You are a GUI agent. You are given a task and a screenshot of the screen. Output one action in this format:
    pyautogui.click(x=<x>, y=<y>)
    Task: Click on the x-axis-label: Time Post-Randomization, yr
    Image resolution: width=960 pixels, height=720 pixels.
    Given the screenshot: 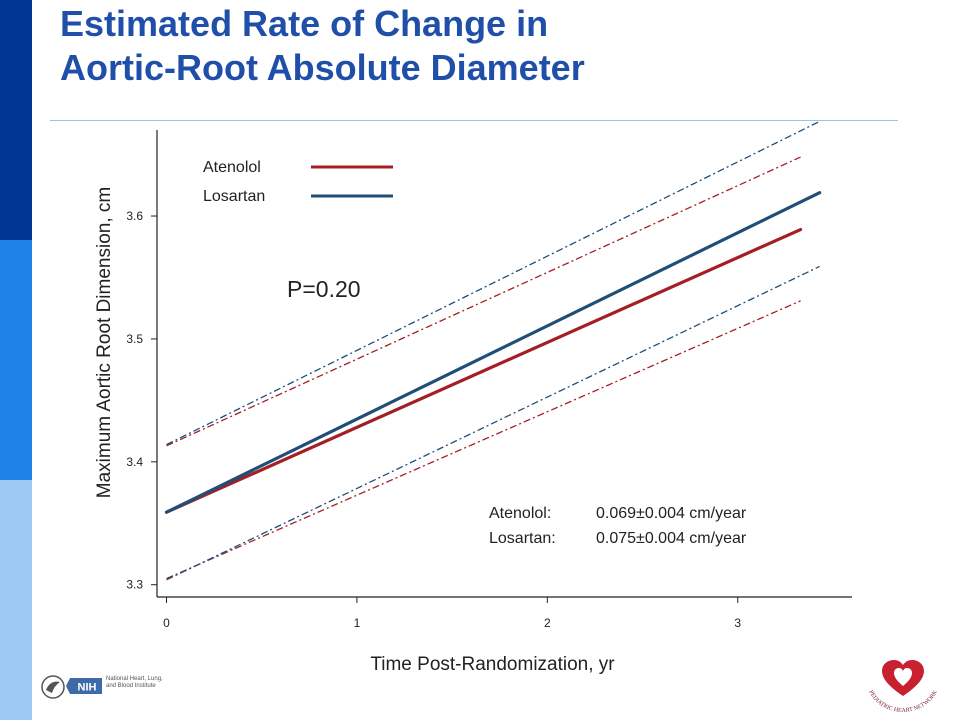 What is the action you would take?
    pyautogui.click(x=492, y=664)
    